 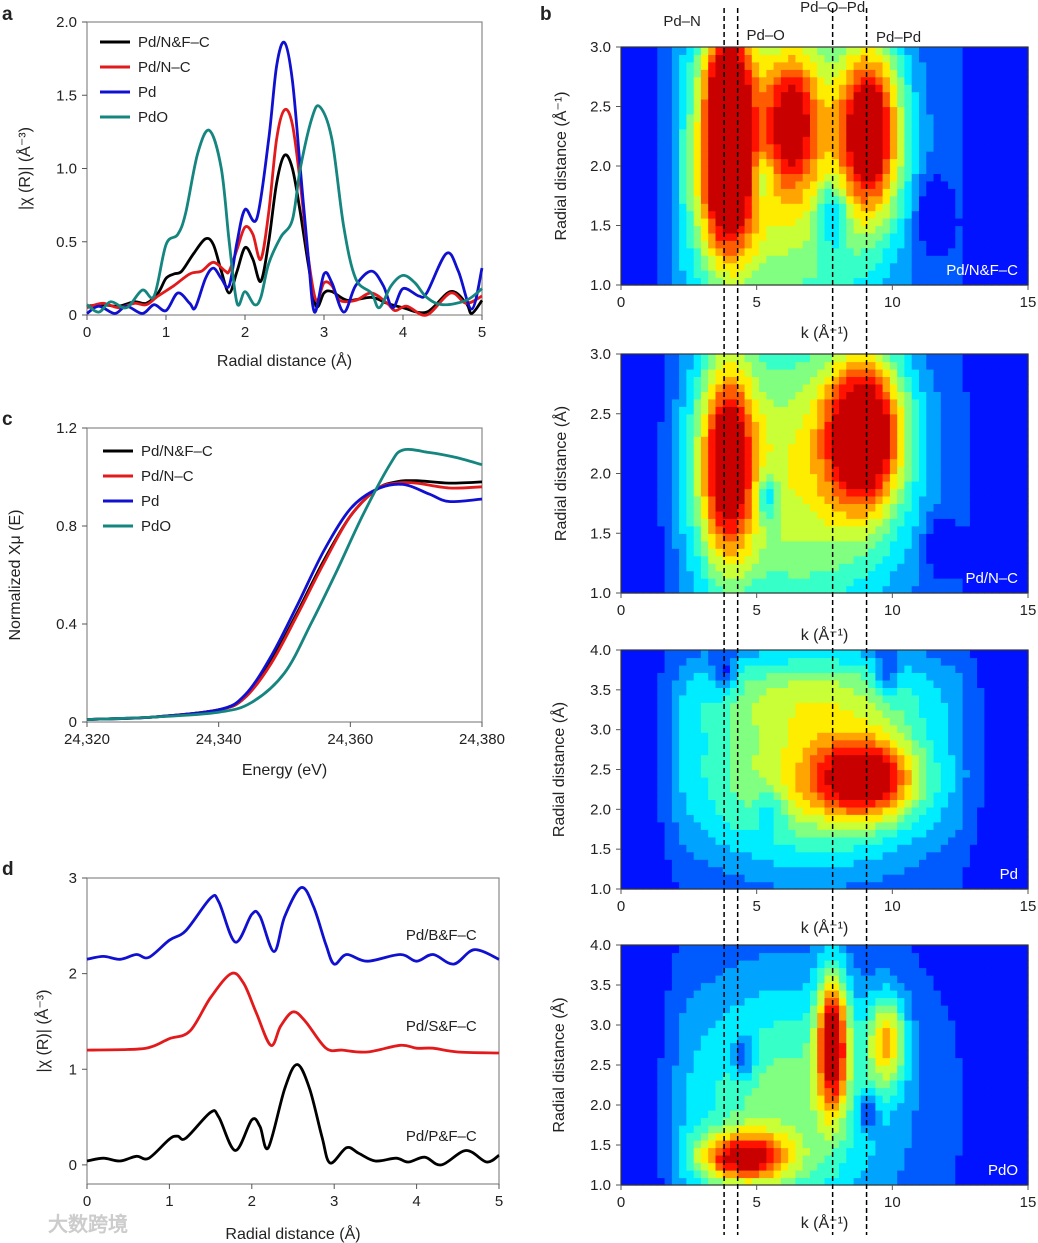 I want to click on x-tick-label: 5, so click(x=482, y=332).